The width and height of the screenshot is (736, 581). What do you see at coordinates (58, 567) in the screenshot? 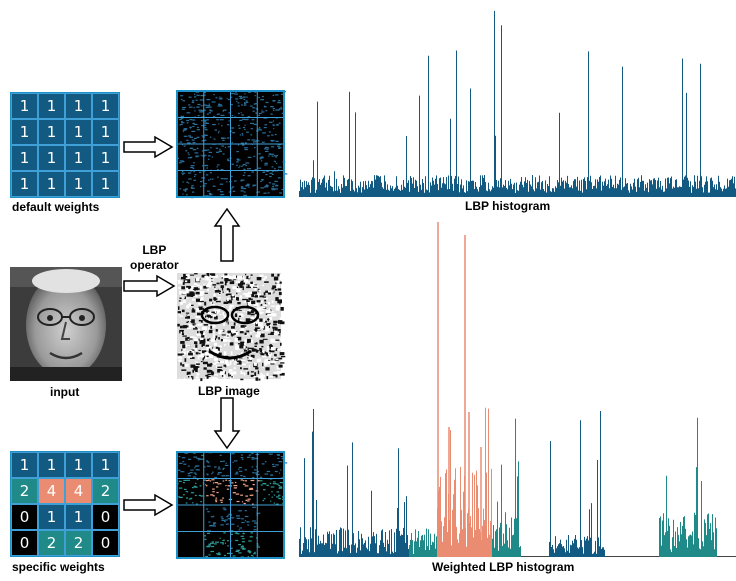
I see `specific-weights-label: specific weights` at bounding box center [58, 567].